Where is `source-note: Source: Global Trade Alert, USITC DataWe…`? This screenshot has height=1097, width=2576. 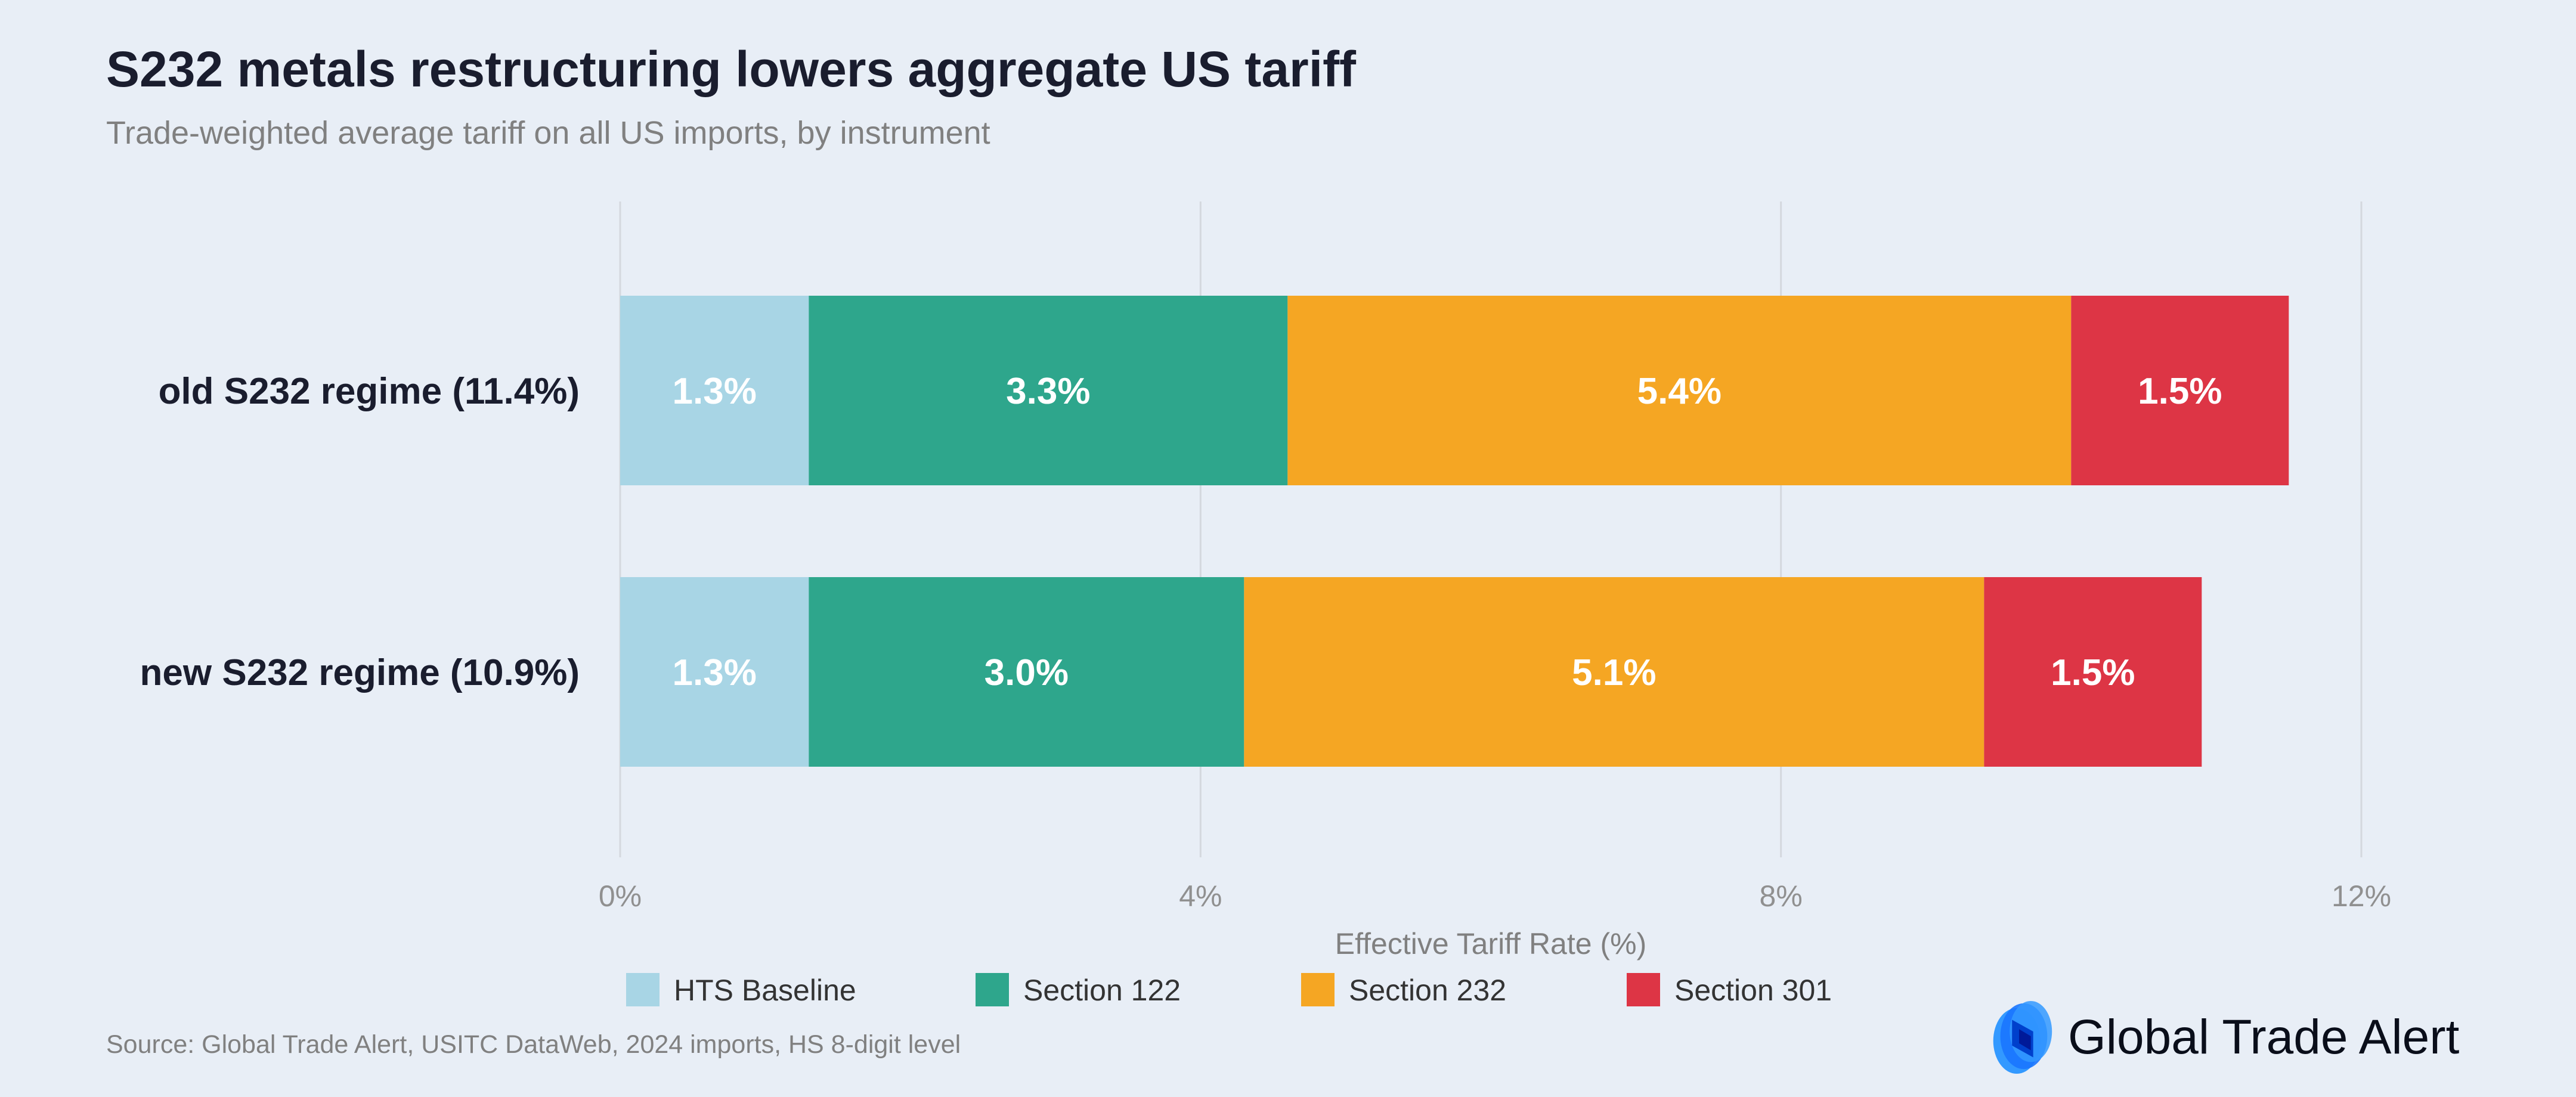
source-note: Source: Global Trade Alert, USITC DataWe… is located at coordinates (533, 1044).